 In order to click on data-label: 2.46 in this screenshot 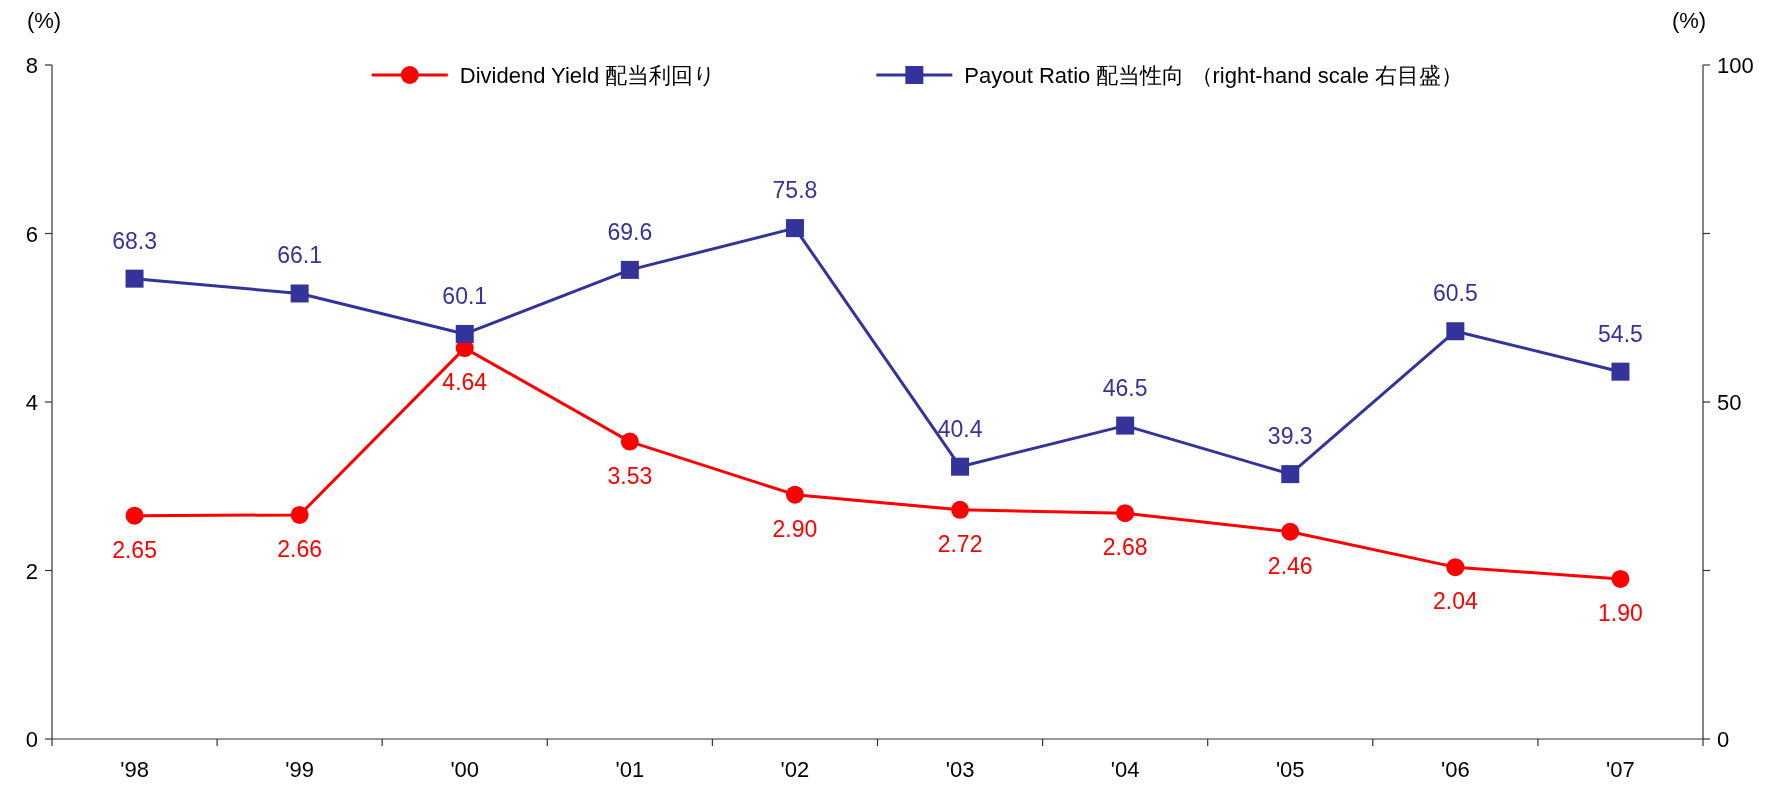, I will do `click(1290, 565)`.